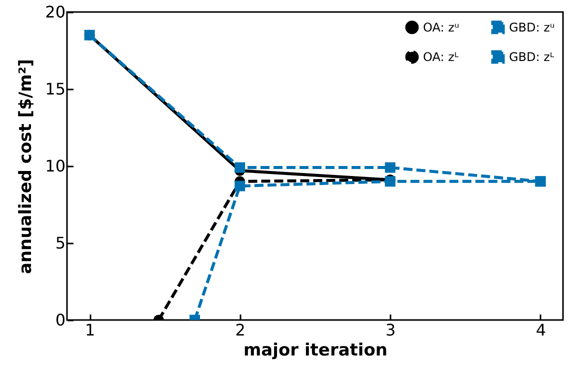 The image size is (568, 379). What do you see at coordinates (441, 57) in the screenshot?
I see `legend-label: OA: zᴸ` at bounding box center [441, 57].